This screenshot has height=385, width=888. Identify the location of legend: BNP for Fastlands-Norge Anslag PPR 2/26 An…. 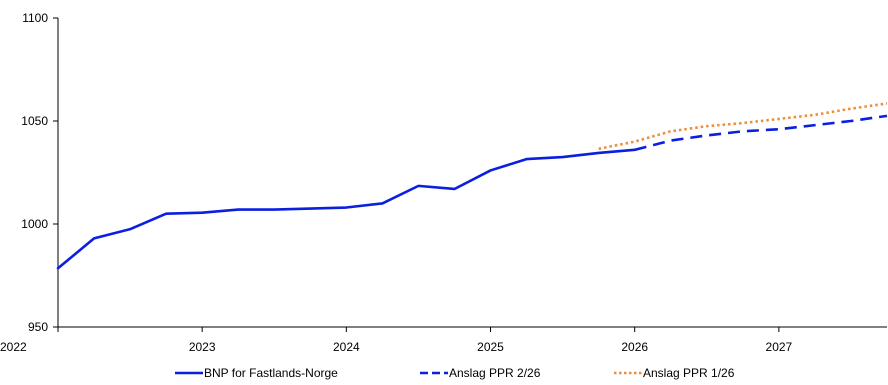
(455, 373).